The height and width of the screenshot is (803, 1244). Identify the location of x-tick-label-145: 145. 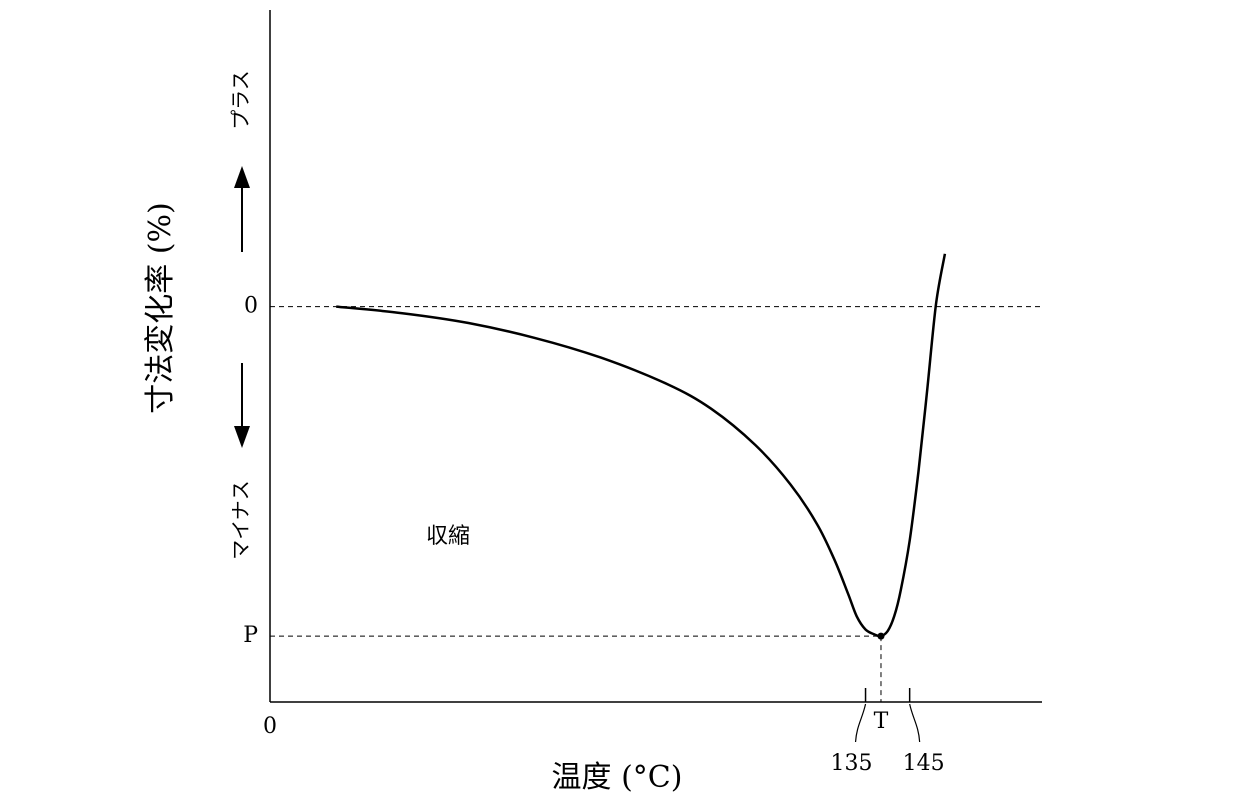
(924, 763).